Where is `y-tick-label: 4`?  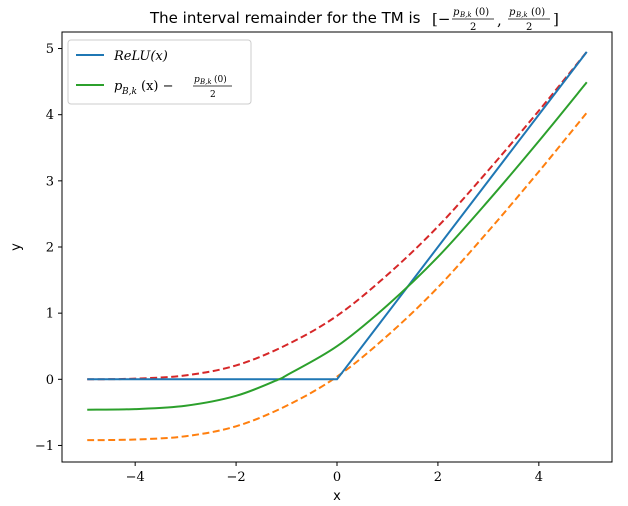 y-tick-label: 4 is located at coordinates (50, 115).